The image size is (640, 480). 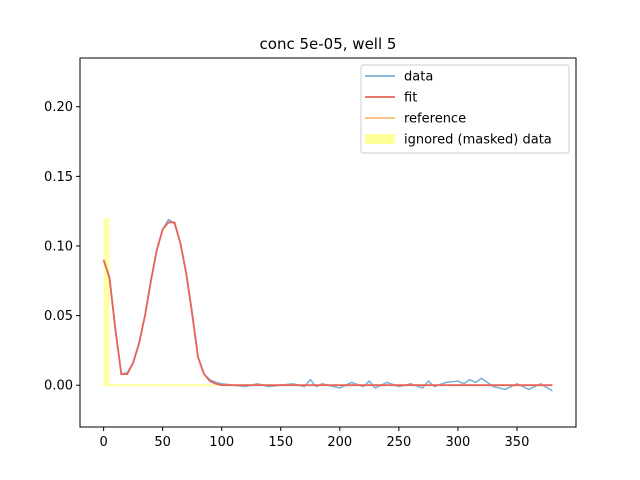 I want to click on legend-swatch-masked, so click(x=380, y=139).